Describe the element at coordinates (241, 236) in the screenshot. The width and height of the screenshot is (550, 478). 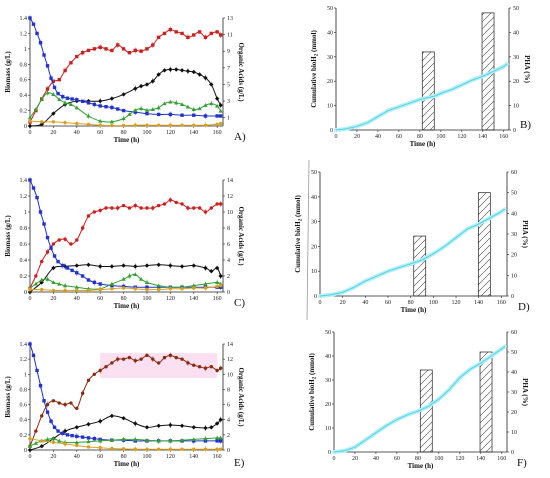
I see `y2-axis-label: Organic Acids (g/L)` at that location.